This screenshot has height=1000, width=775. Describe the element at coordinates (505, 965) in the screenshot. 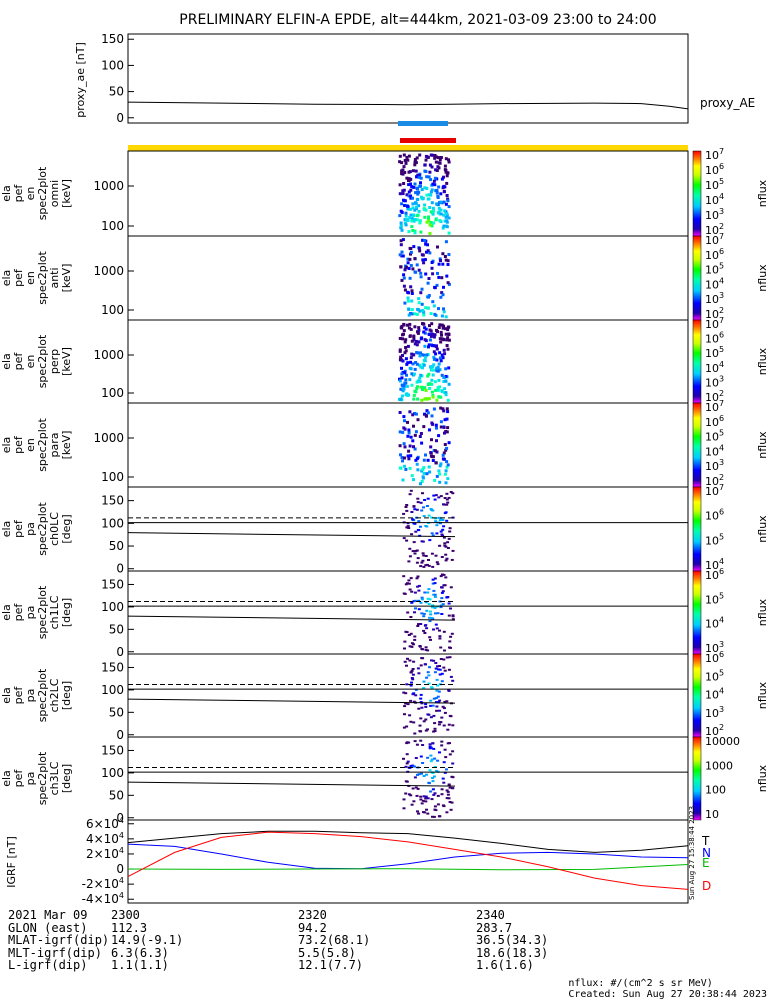

I see `footer-row-value: 1.6(1.6)` at that location.